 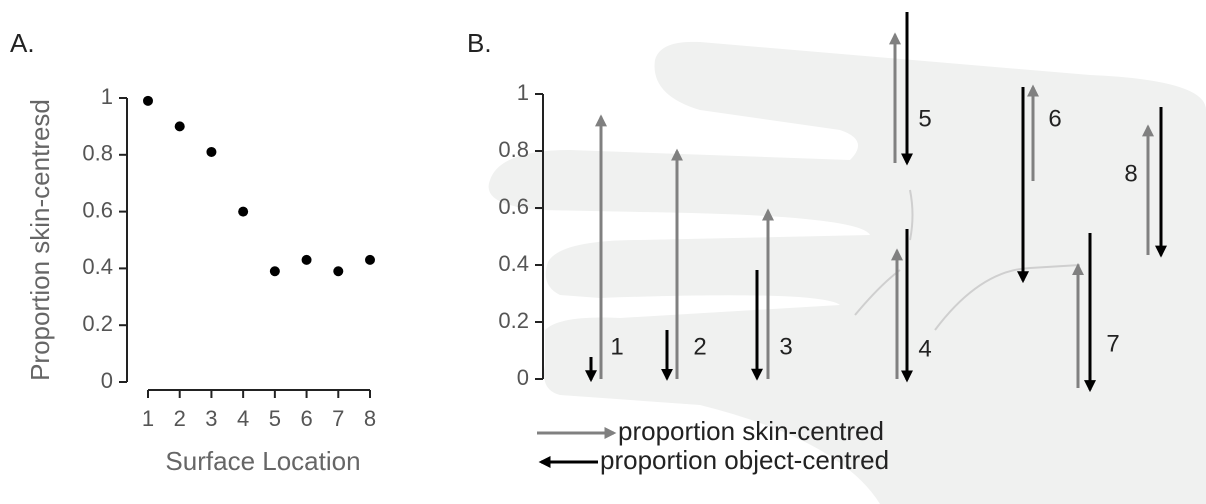 What do you see at coordinates (148, 418) in the screenshot?
I see `x-tick-label: 1` at bounding box center [148, 418].